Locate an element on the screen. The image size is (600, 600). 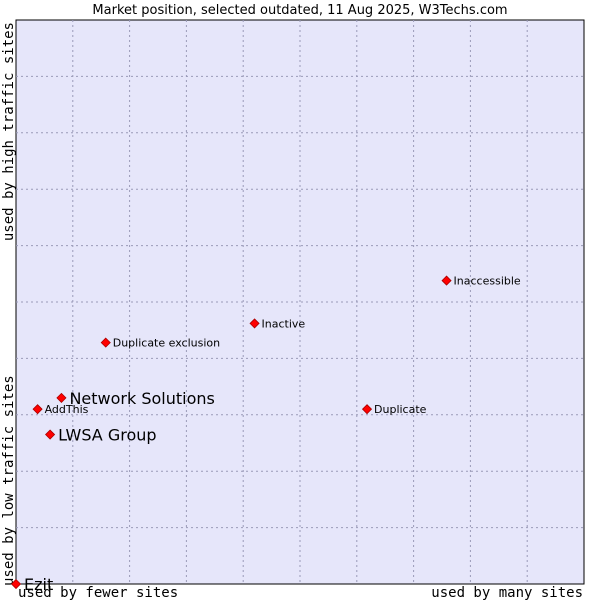
point-network-solutions: Network Solutions is located at coordinates (135, 398).